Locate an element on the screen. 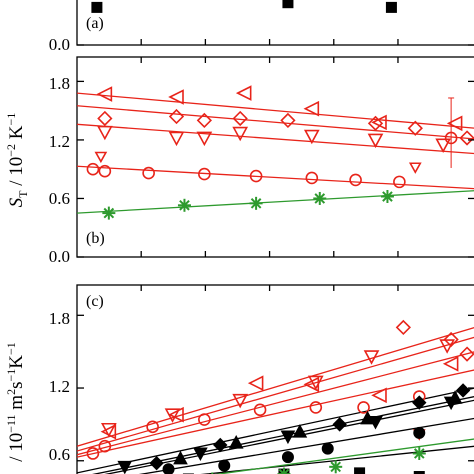 The image size is (474, 474). panel-b-ytick-2: 1.2 is located at coordinates (59, 141).